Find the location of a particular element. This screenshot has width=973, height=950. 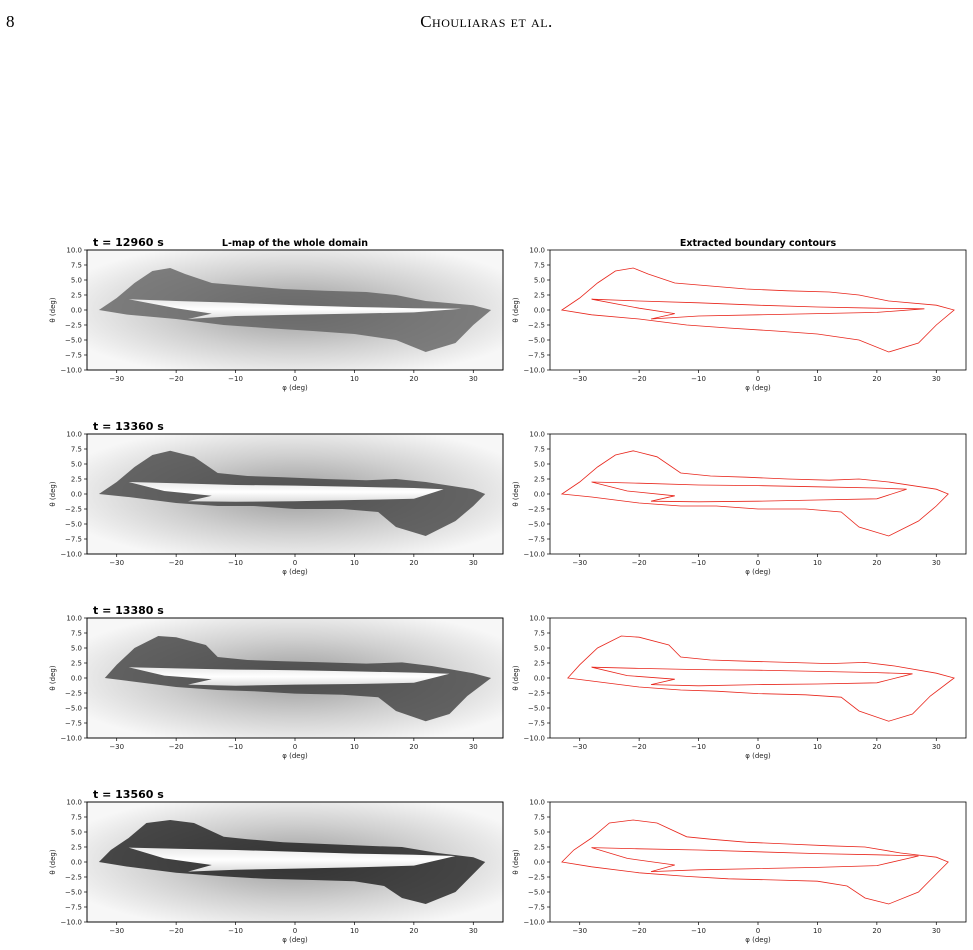

time-label: t = 13380 s is located at coordinates (128, 610).